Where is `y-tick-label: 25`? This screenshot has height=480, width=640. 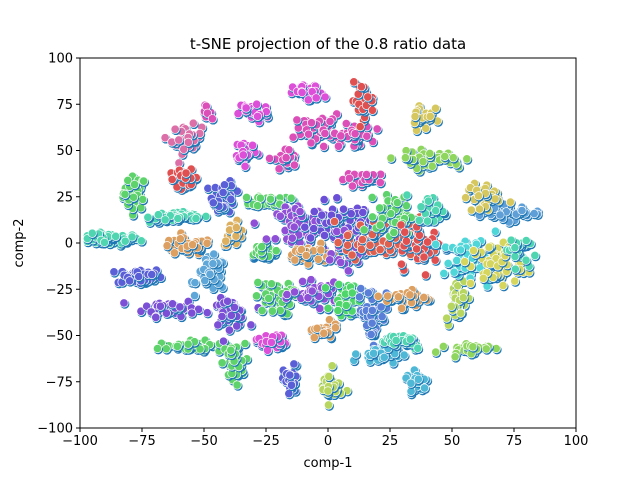 y-tick-label: 25 is located at coordinates (64, 197).